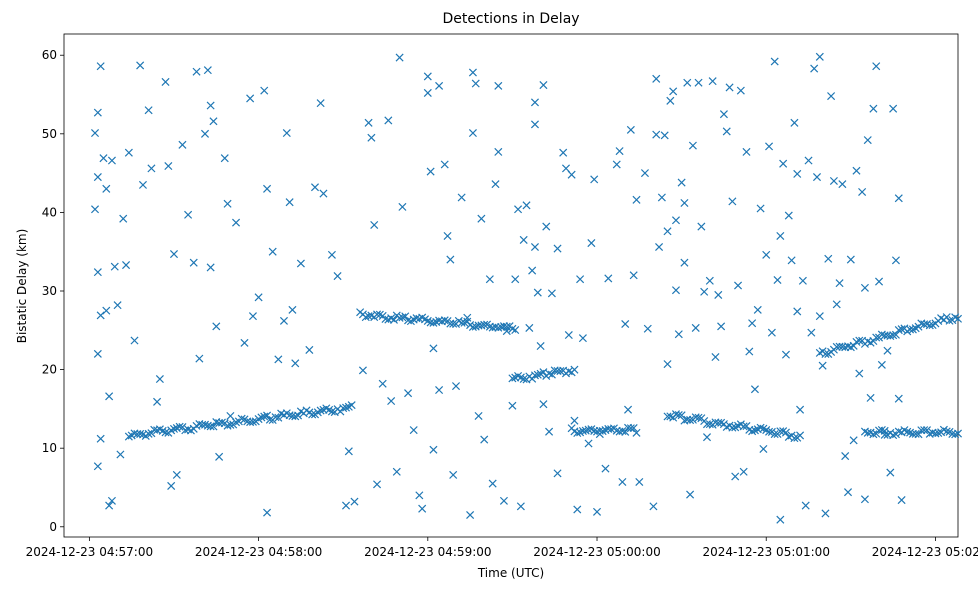 The width and height of the screenshot is (978, 590). I want to click on y-tick-label: 60, so click(49, 55).